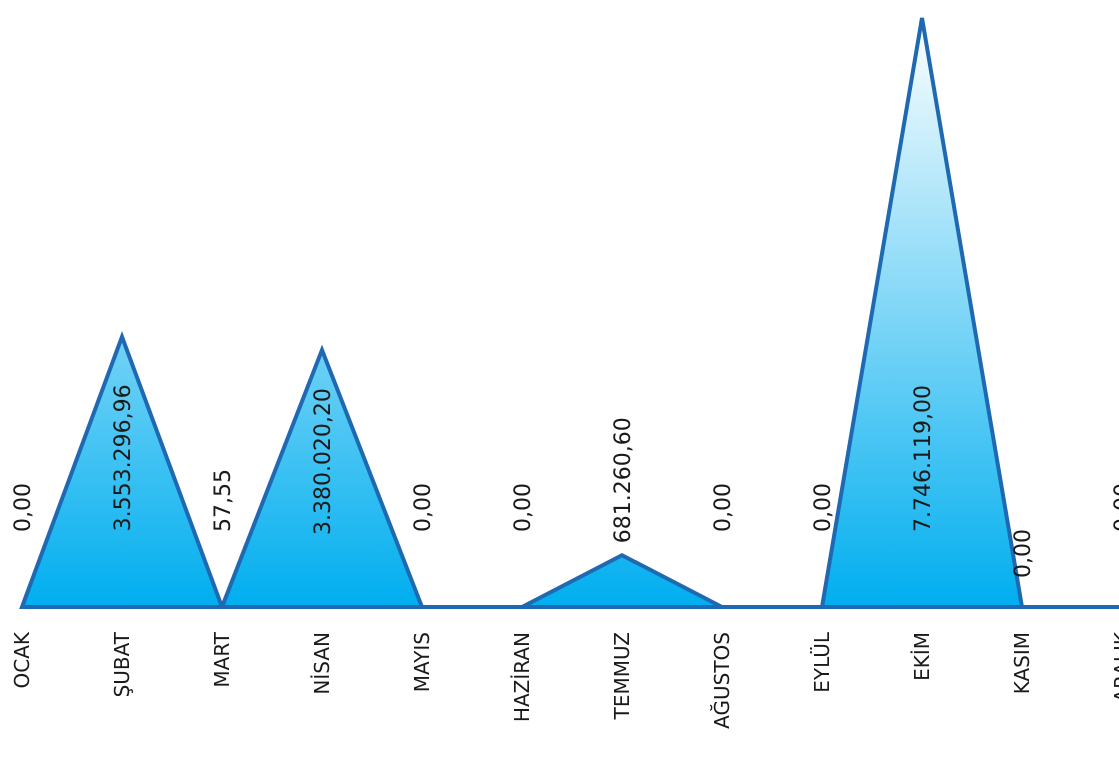 The height and width of the screenshot is (769, 1119). Describe the element at coordinates (1022, 663) in the screenshot. I see `x-tick-label-11: KASIM` at that location.